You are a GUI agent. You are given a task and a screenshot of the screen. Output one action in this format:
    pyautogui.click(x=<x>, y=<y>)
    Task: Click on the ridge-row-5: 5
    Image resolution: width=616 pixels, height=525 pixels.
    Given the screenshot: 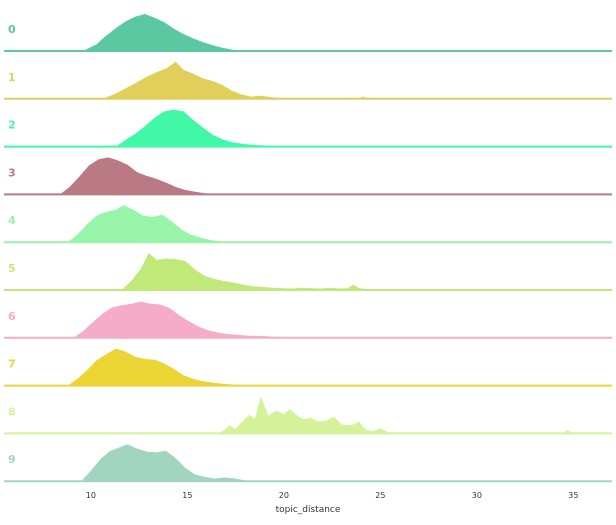 What is the action you would take?
    pyautogui.click(x=308, y=272)
    